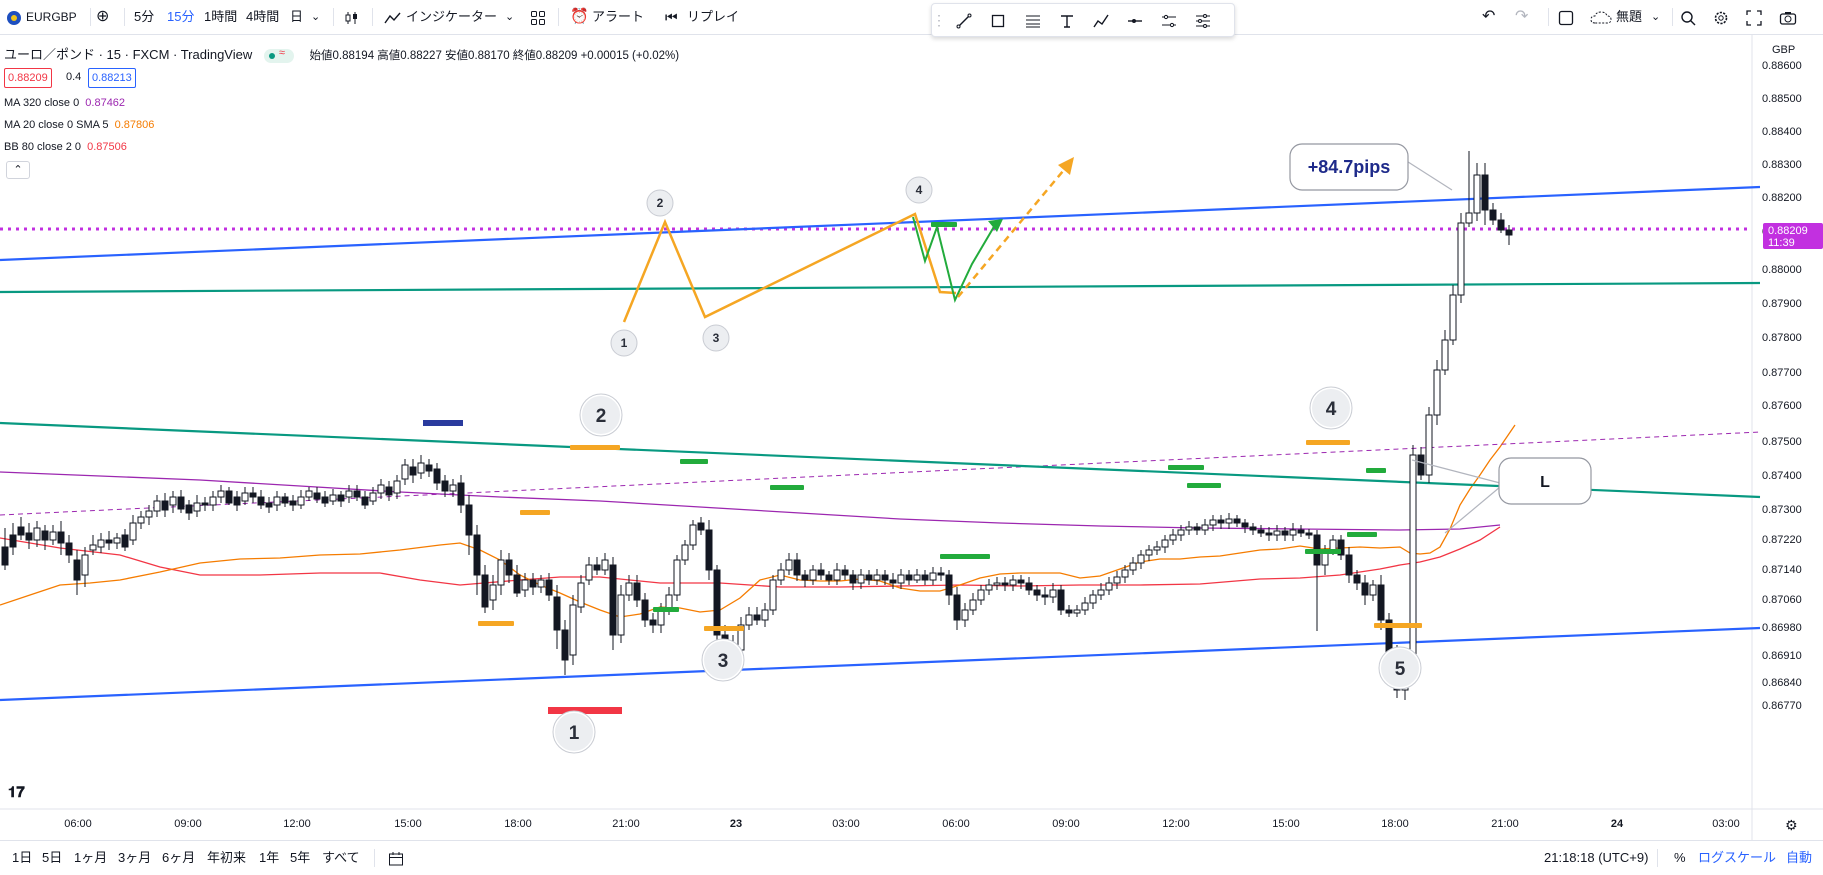 This screenshot has width=1823, height=875. I want to click on replay-icon: ⏮, so click(671, 17).